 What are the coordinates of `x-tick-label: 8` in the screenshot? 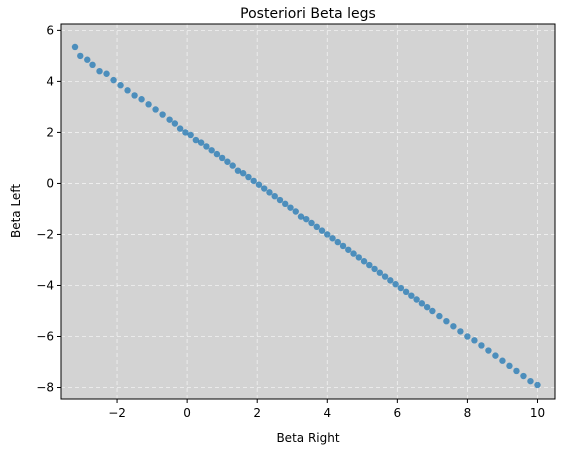 It's located at (468, 413).